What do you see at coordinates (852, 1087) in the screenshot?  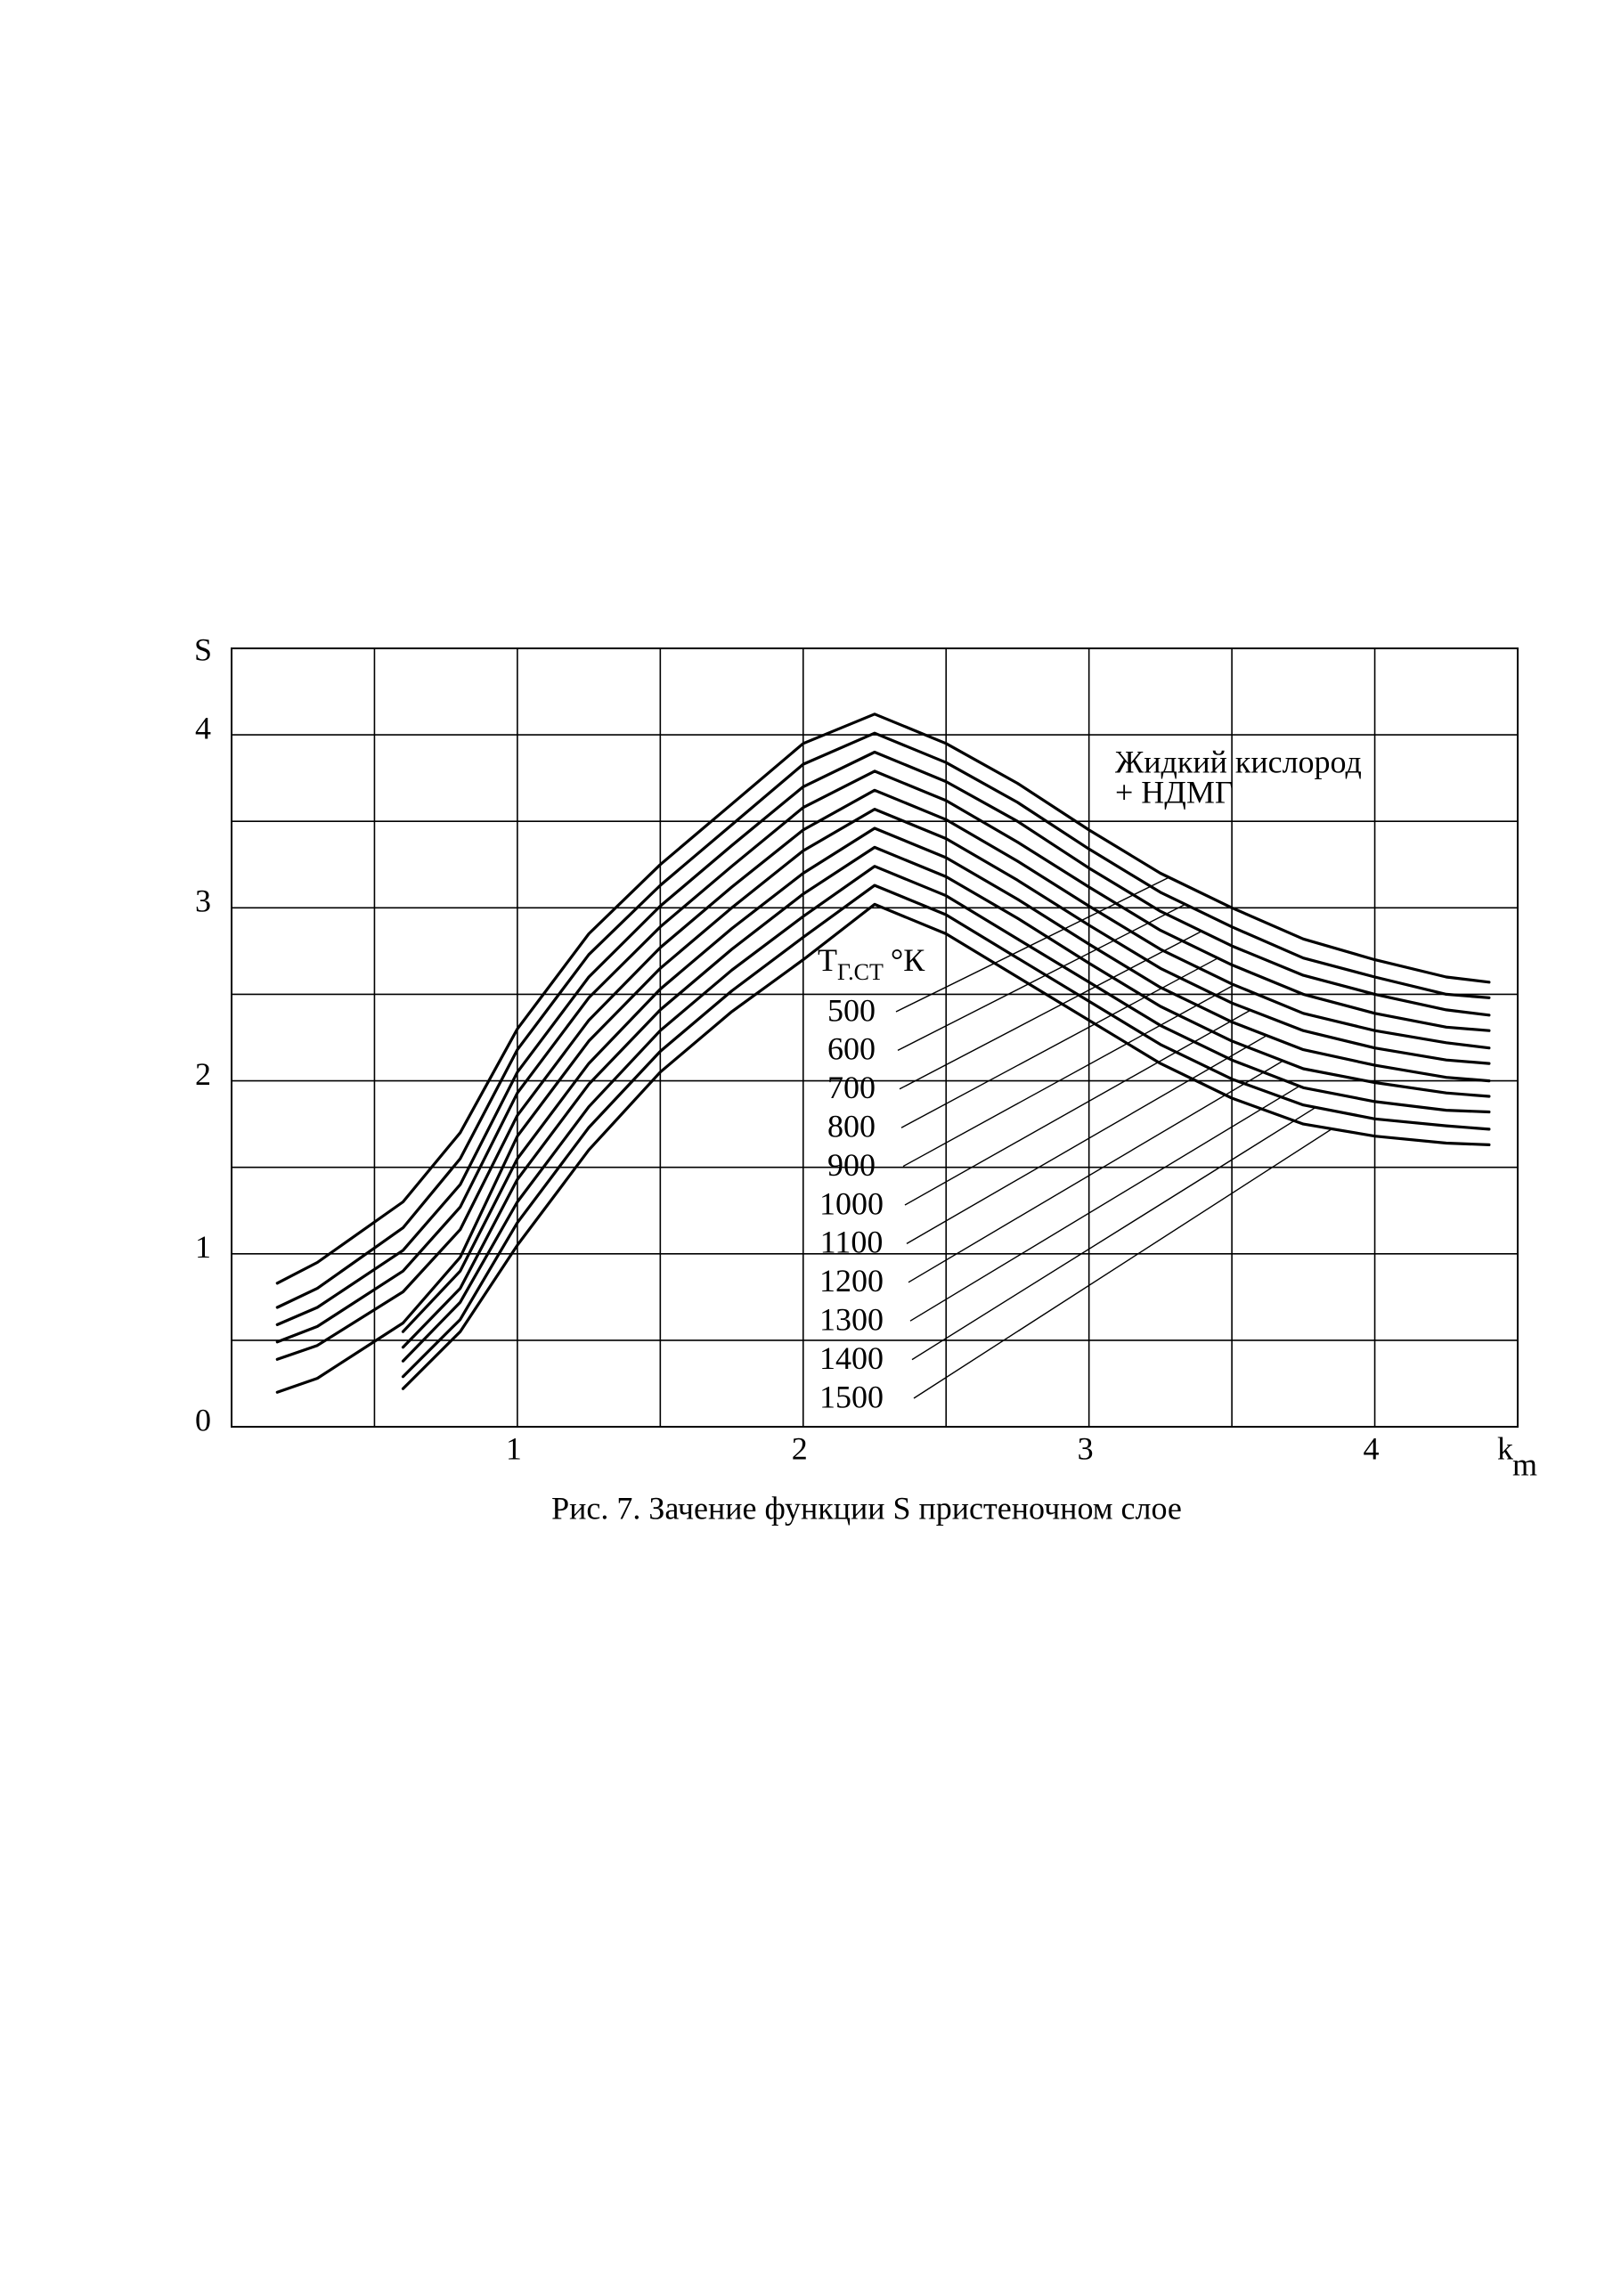 I see `legend-label: 700` at bounding box center [852, 1087].